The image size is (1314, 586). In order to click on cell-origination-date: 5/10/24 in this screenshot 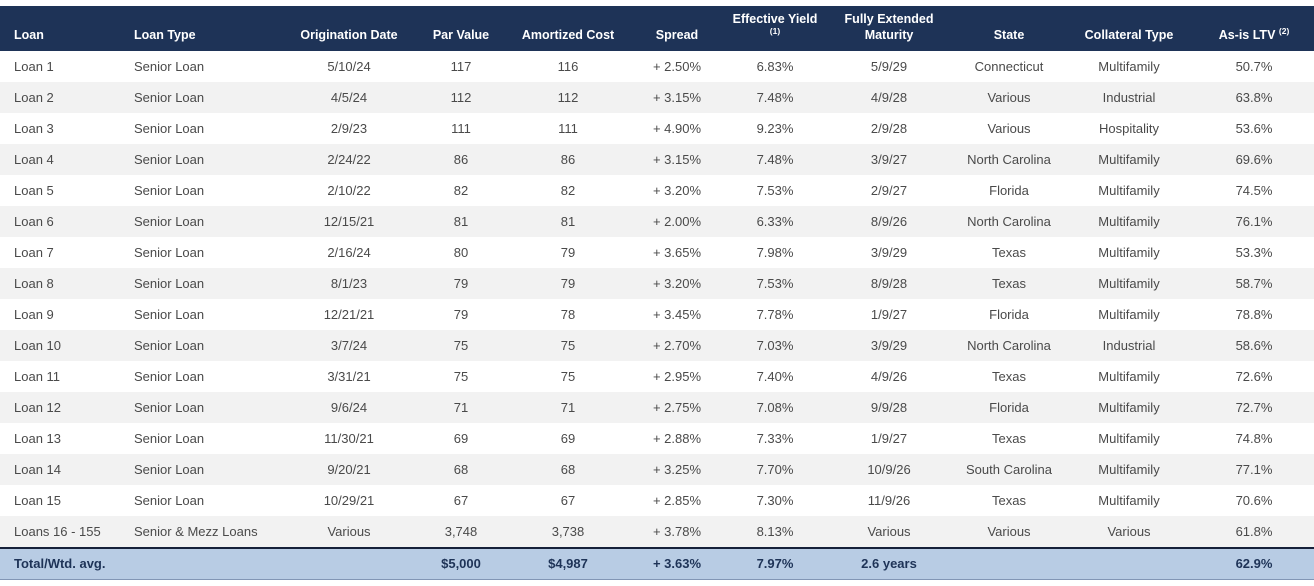, I will do `click(349, 66)`.